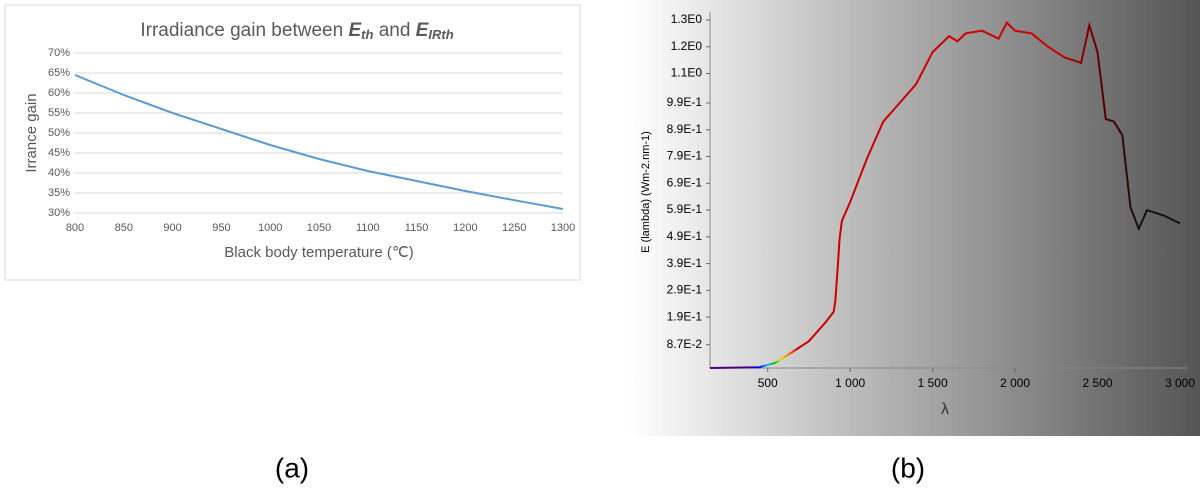  I want to click on x-tick-label: 1150, so click(417, 228).